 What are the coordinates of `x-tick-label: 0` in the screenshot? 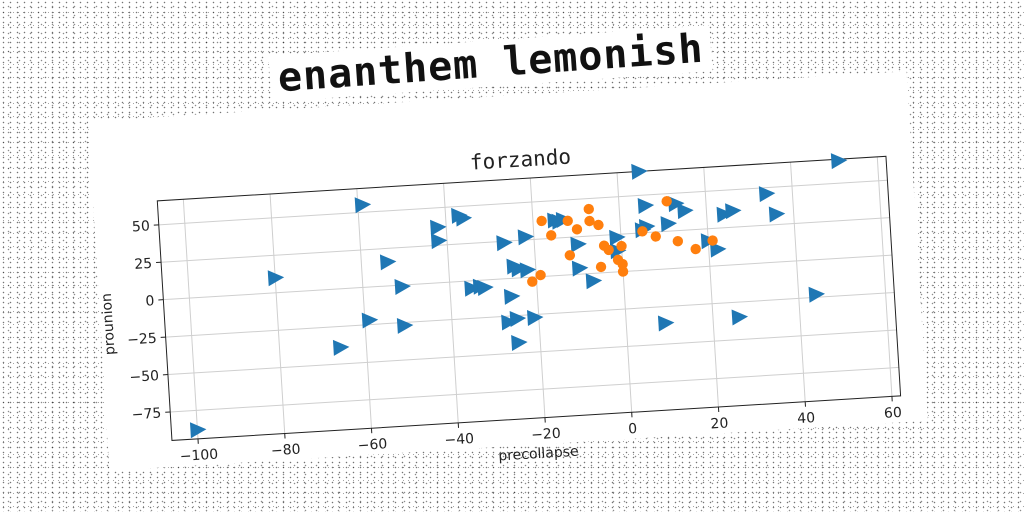 It's located at (633, 429).